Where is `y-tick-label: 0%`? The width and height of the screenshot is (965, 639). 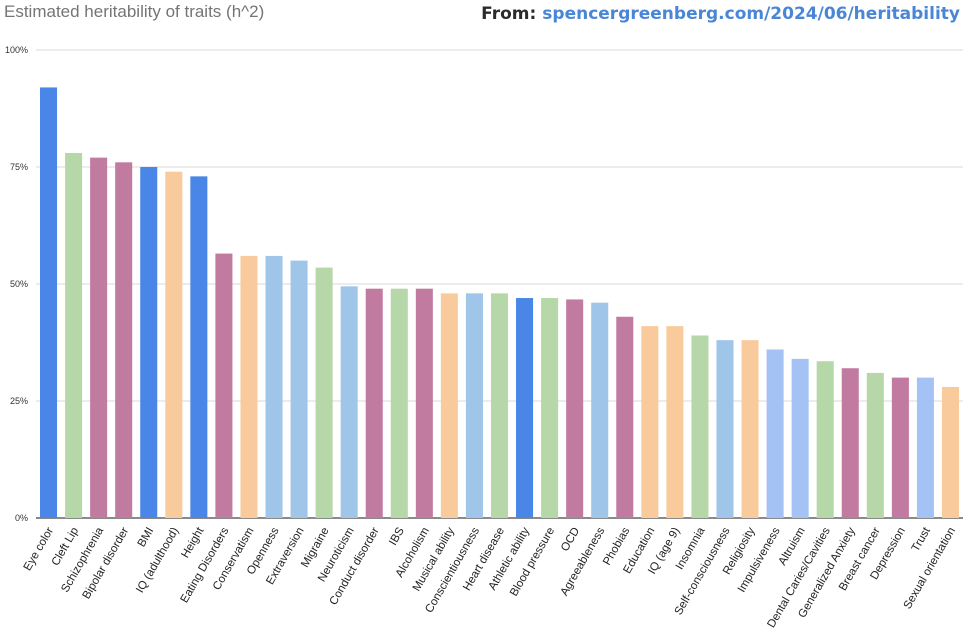
y-tick-label: 0% is located at coordinates (21, 518).